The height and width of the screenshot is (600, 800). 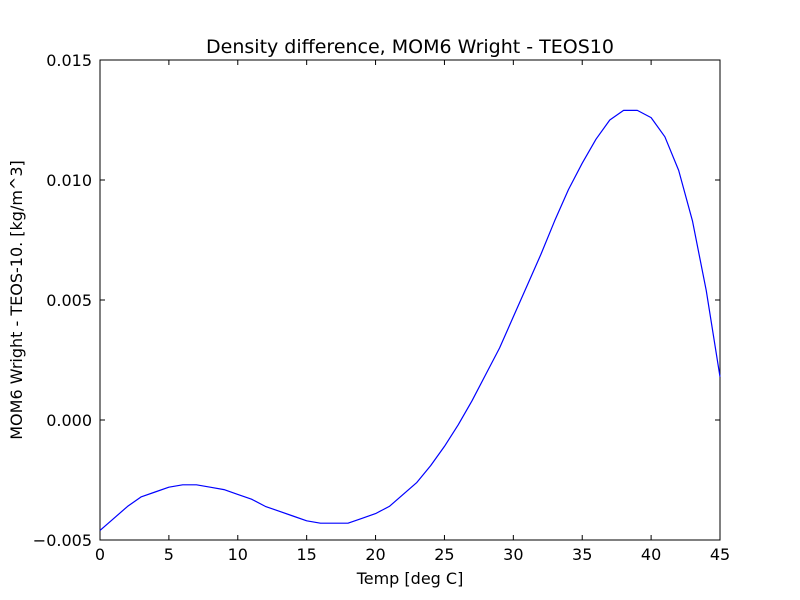 What do you see at coordinates (16, 300) in the screenshot?
I see `y-axis-title: MOM6 Wright - TEOS-10. [kg/m^3]` at bounding box center [16, 300].